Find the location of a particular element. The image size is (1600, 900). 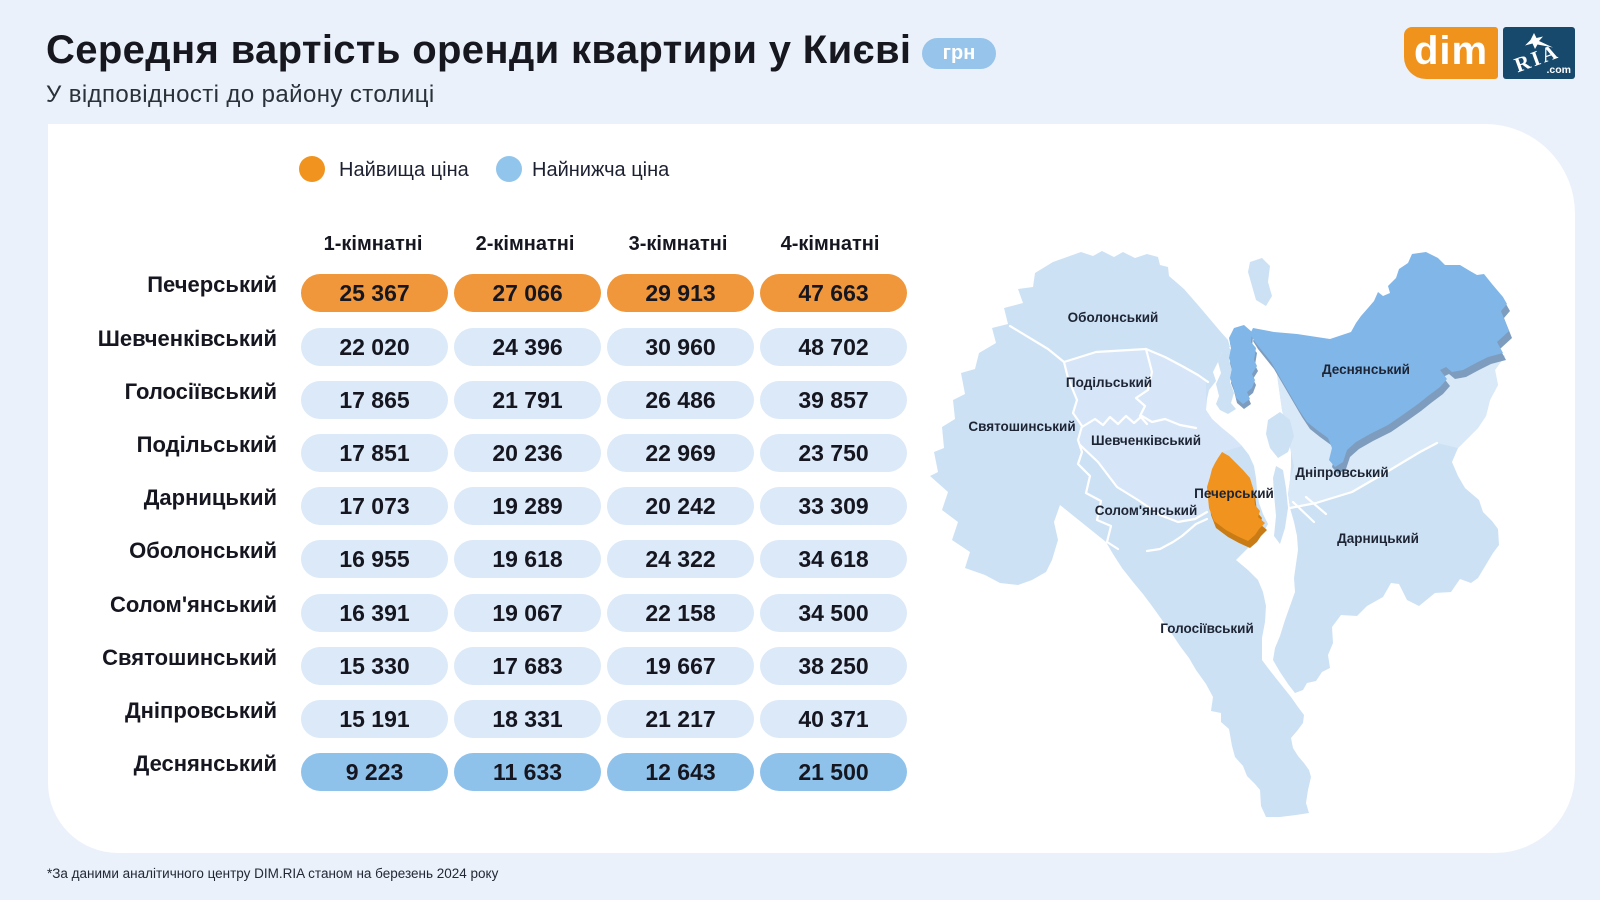

svg-text: Печерський is located at coordinates (1234, 493).